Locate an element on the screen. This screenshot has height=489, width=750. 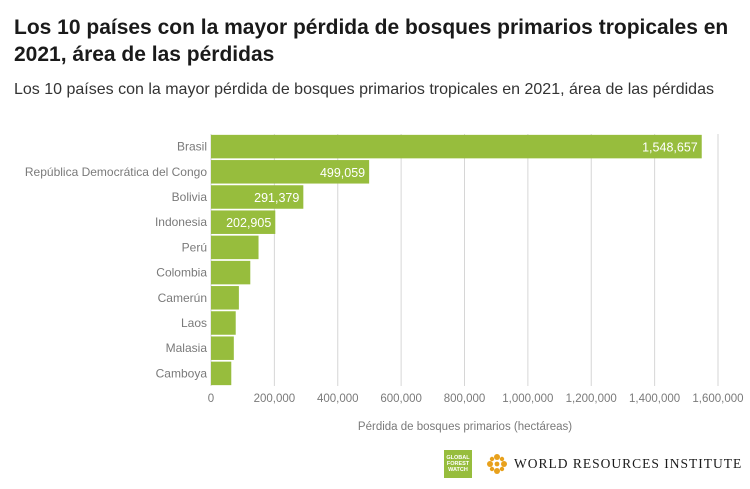
x-tick-label: 0 is located at coordinates (211, 399).